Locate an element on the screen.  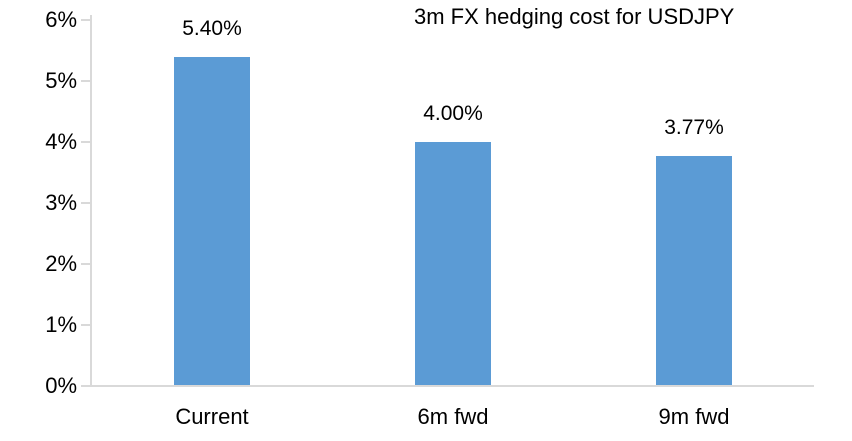
category-label: 6m fwd is located at coordinates (453, 416).